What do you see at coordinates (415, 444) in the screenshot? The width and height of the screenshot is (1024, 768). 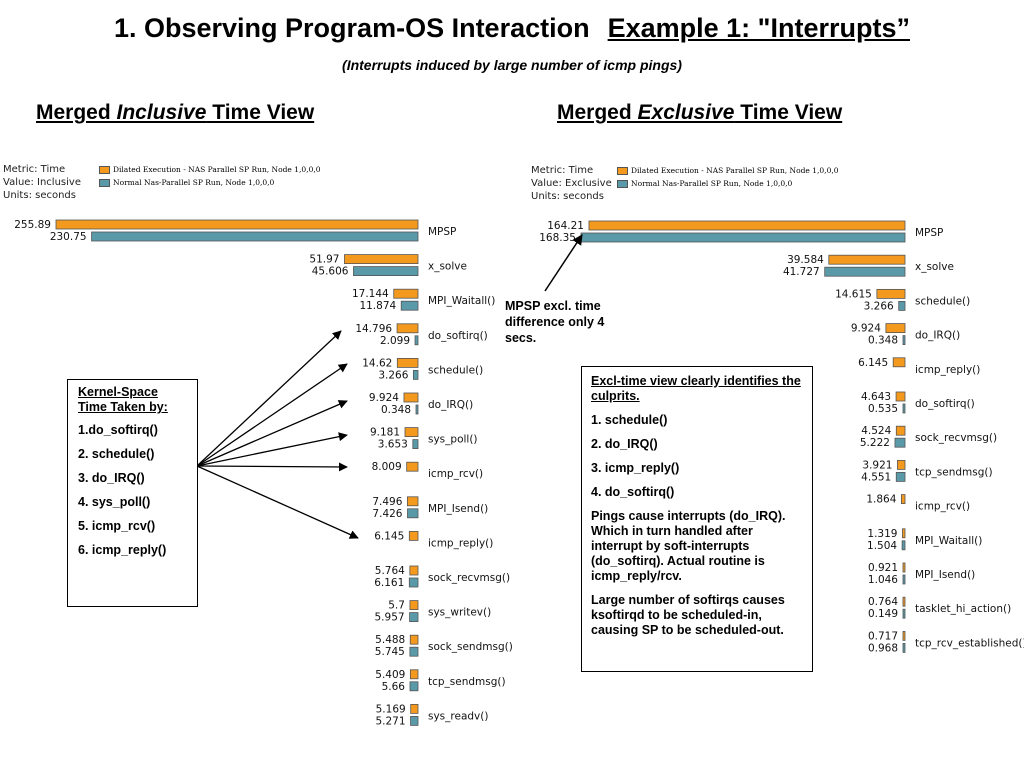 I see `normal-bar-sys-poll` at bounding box center [415, 444].